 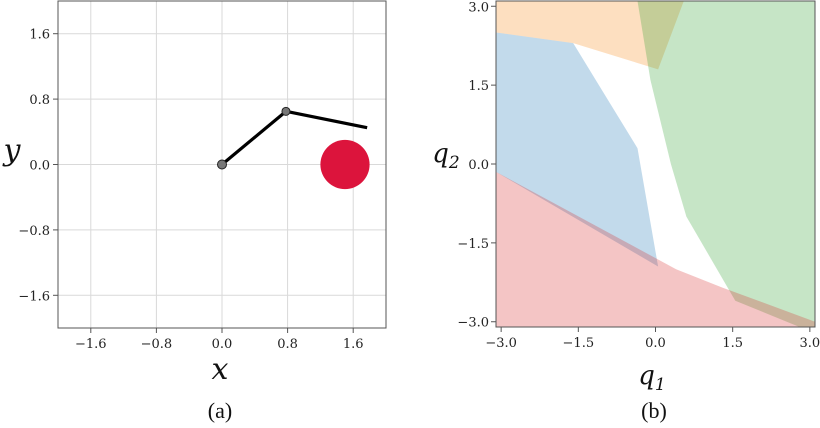 I want to click on obstacle-circle, so click(x=345, y=164).